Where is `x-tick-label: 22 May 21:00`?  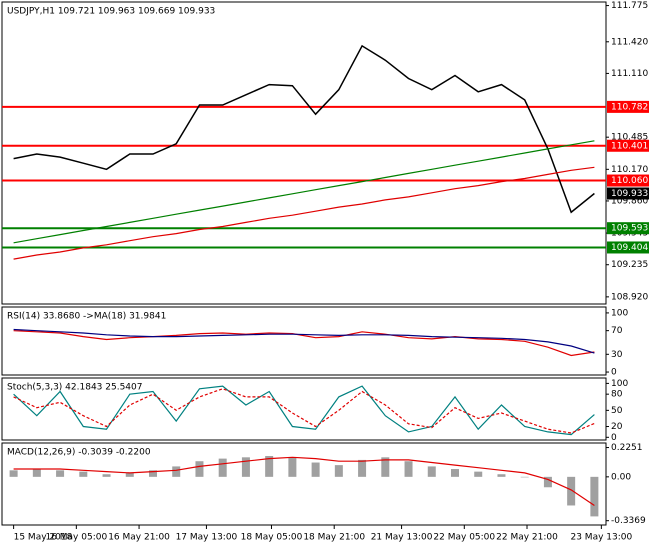
x-tick-label: 22 May 21:00 is located at coordinates (527, 538).